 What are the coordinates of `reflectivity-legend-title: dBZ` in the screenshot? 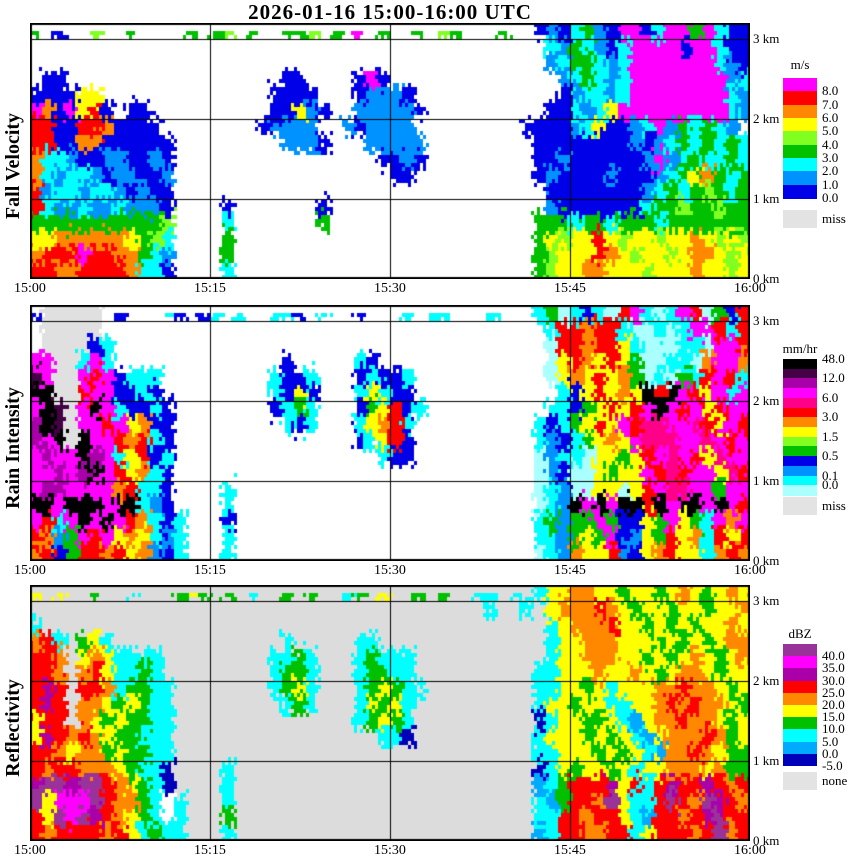 It's located at (800, 633).